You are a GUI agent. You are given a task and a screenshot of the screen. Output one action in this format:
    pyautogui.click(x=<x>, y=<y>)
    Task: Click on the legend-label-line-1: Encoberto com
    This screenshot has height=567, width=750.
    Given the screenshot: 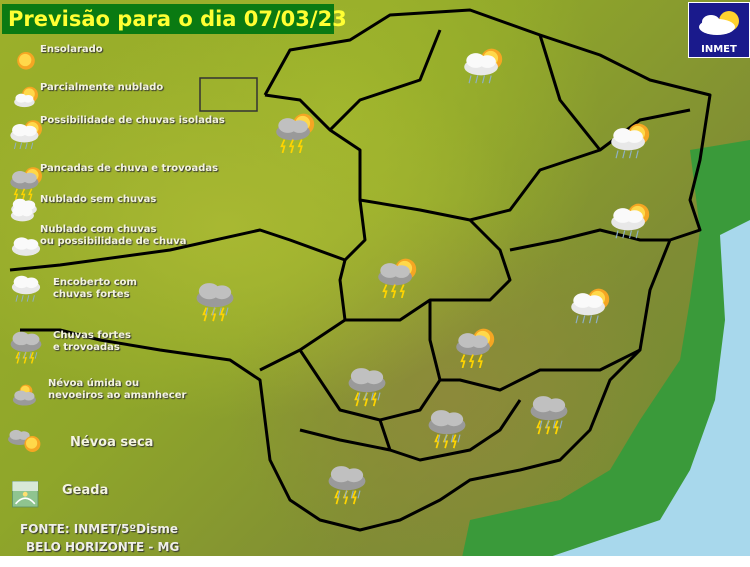 What is the action you would take?
    pyautogui.click(x=95, y=282)
    